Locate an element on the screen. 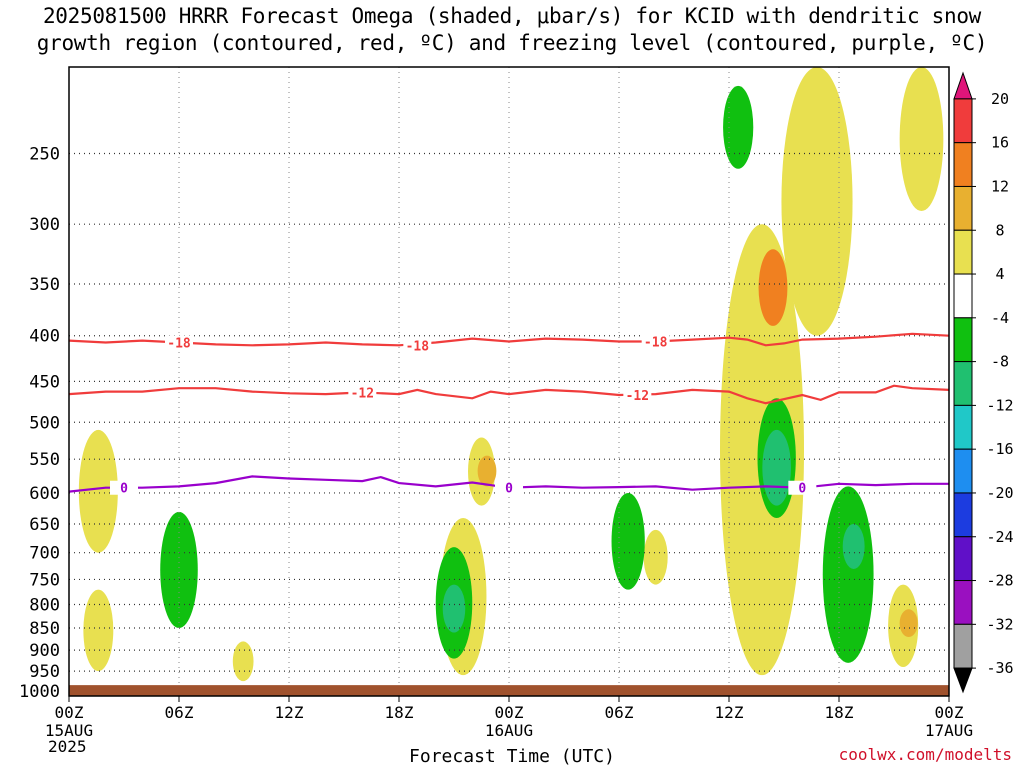 This screenshot has height=768, width=1024. credit-text: coolwx.com/modelts is located at coordinates (925, 754).